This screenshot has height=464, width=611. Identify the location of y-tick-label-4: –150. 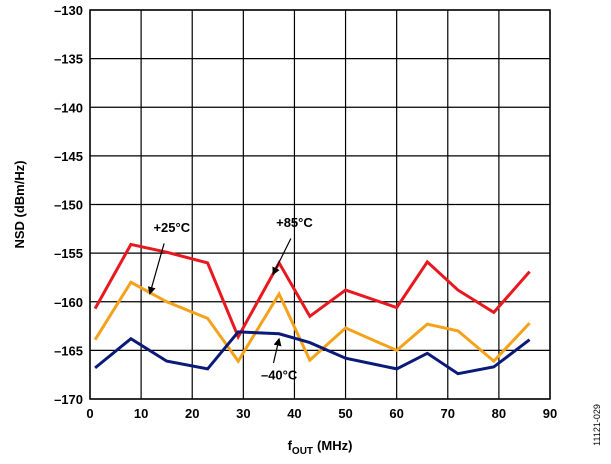
(68, 205).